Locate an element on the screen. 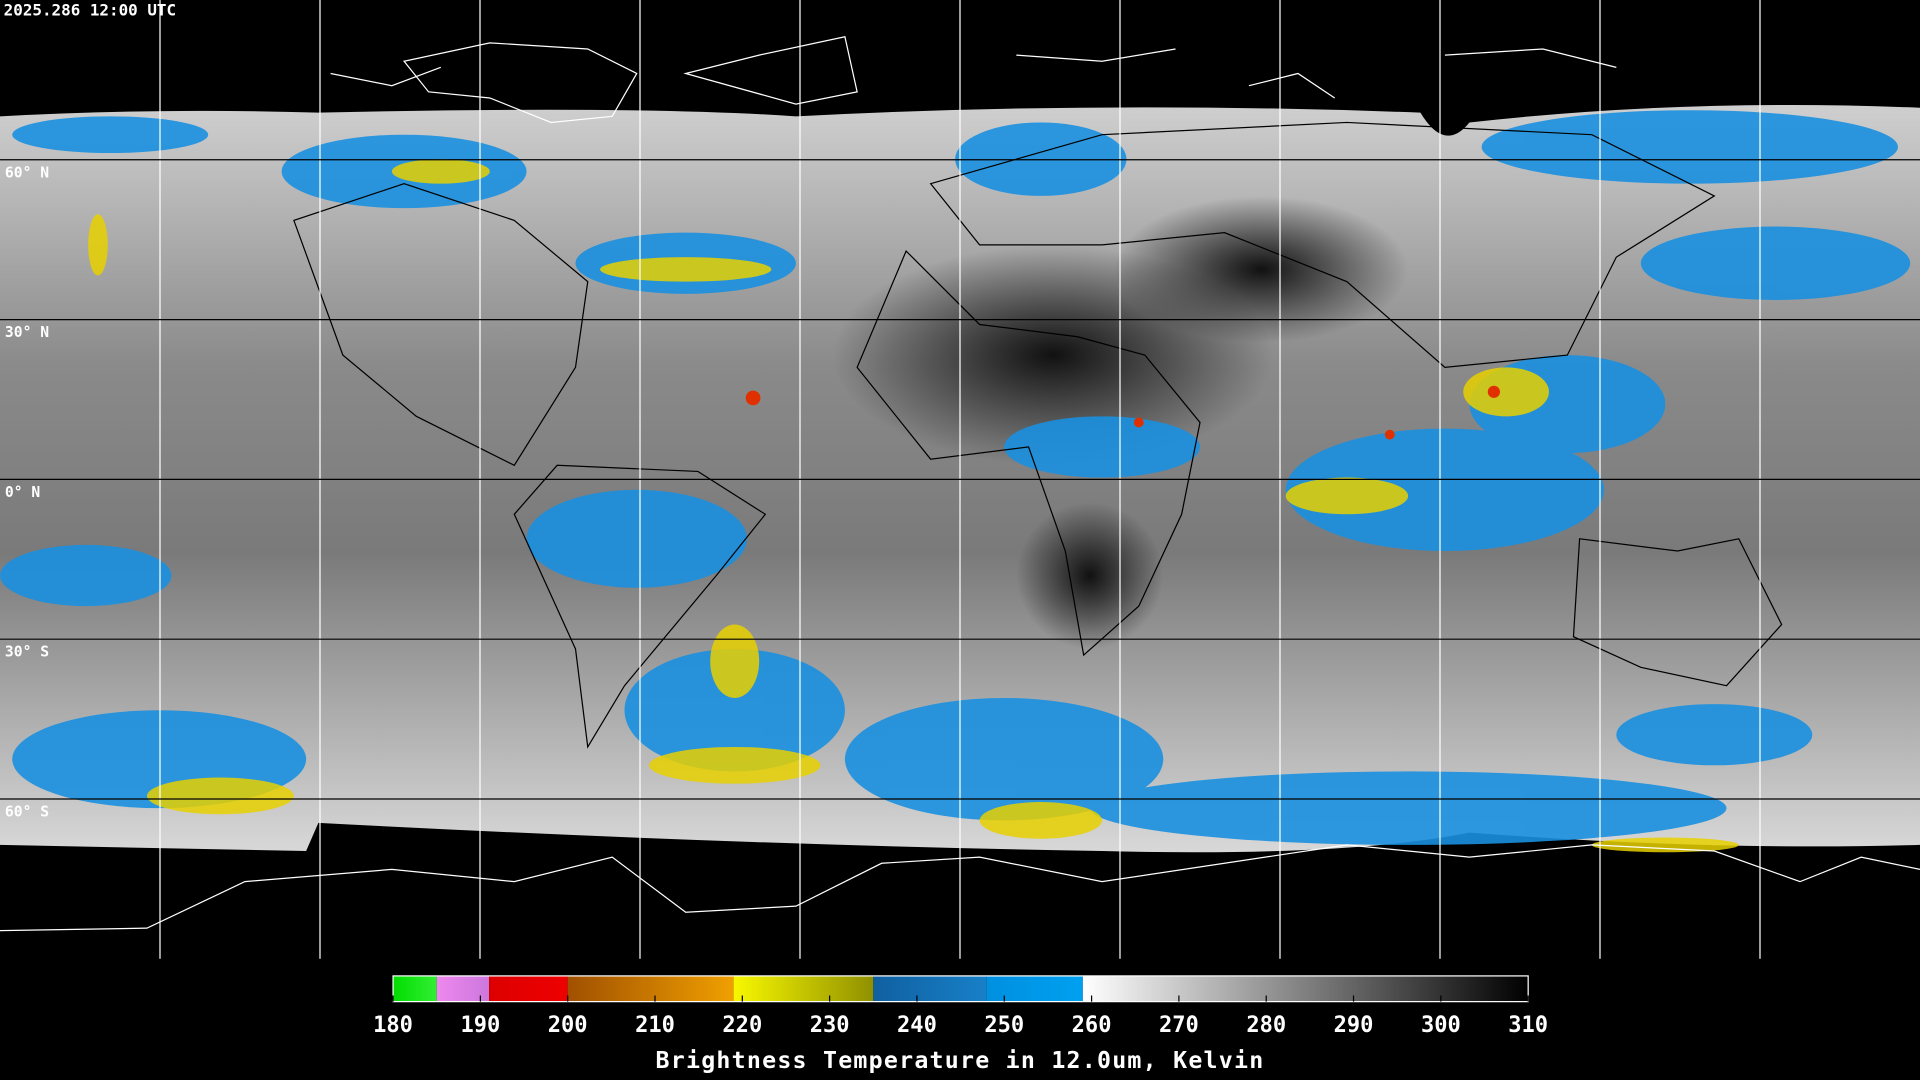  colorbar-tick-label: 300 is located at coordinates (1441, 1025).